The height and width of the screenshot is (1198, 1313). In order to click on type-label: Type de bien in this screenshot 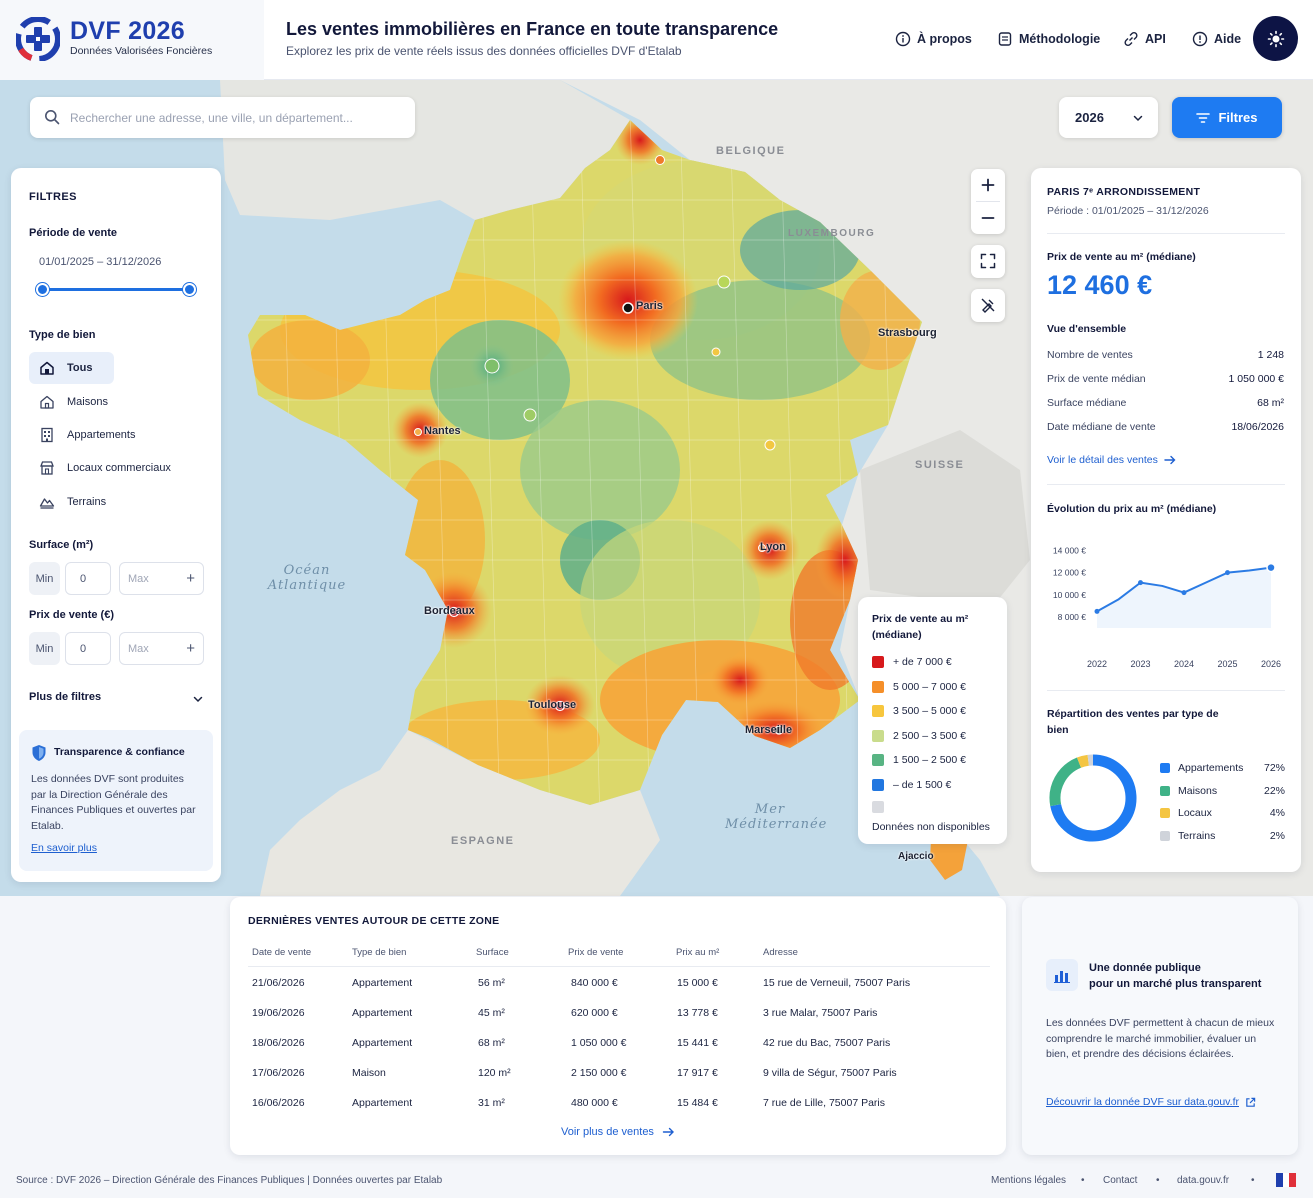, I will do `click(62, 335)`.